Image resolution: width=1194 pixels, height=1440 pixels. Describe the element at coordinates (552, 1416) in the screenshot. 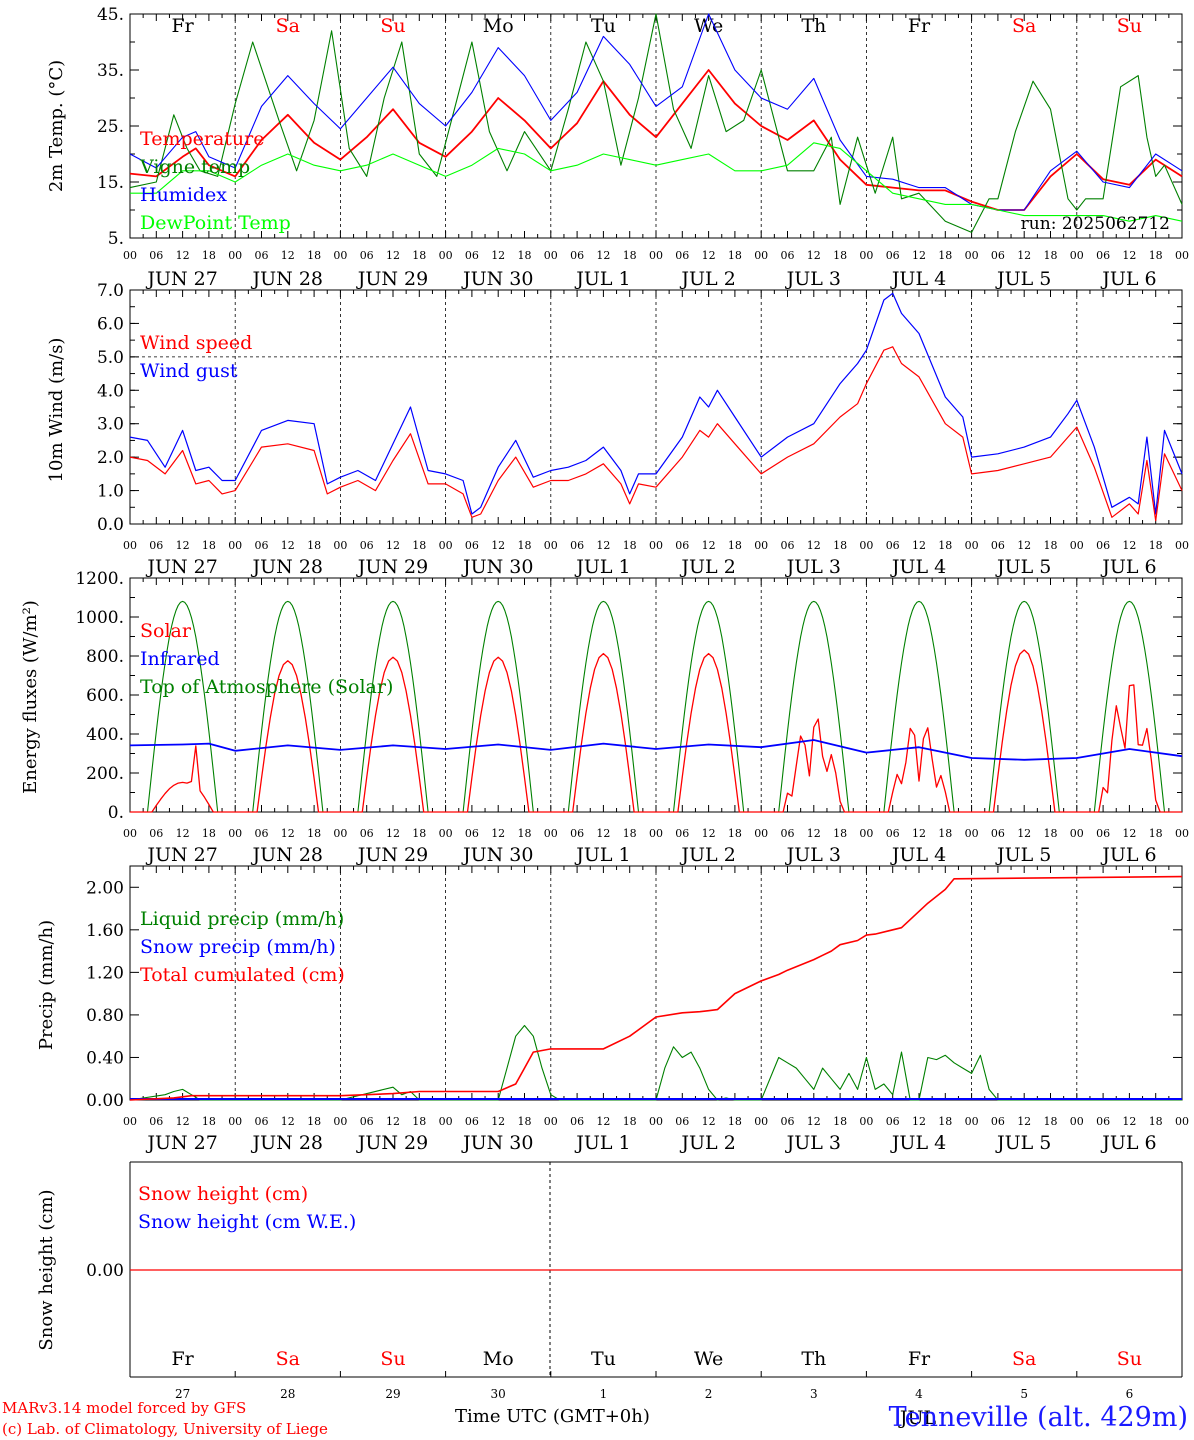

I see `time-axis-label: Time UTC (GMT+0h)` at that location.